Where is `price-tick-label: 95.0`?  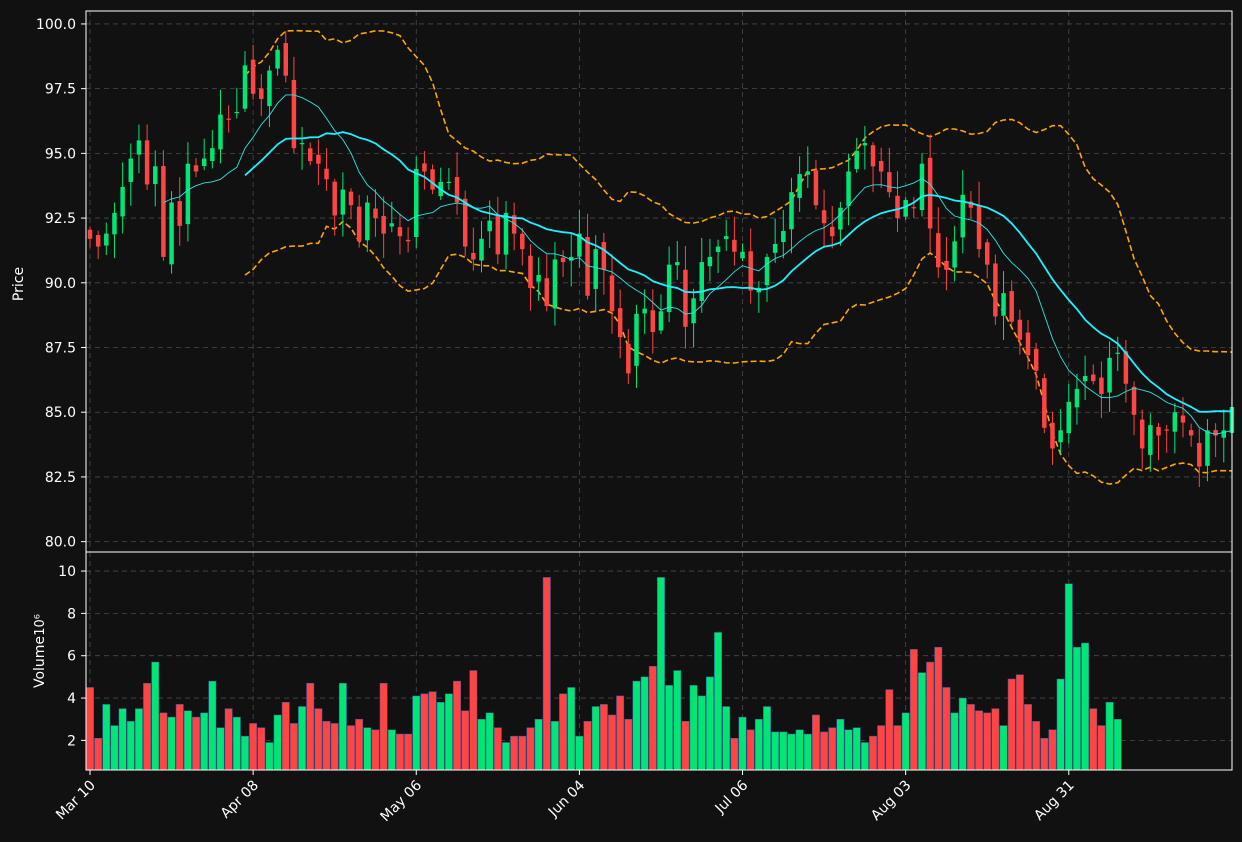
price-tick-label: 95.0 is located at coordinates (60, 154).